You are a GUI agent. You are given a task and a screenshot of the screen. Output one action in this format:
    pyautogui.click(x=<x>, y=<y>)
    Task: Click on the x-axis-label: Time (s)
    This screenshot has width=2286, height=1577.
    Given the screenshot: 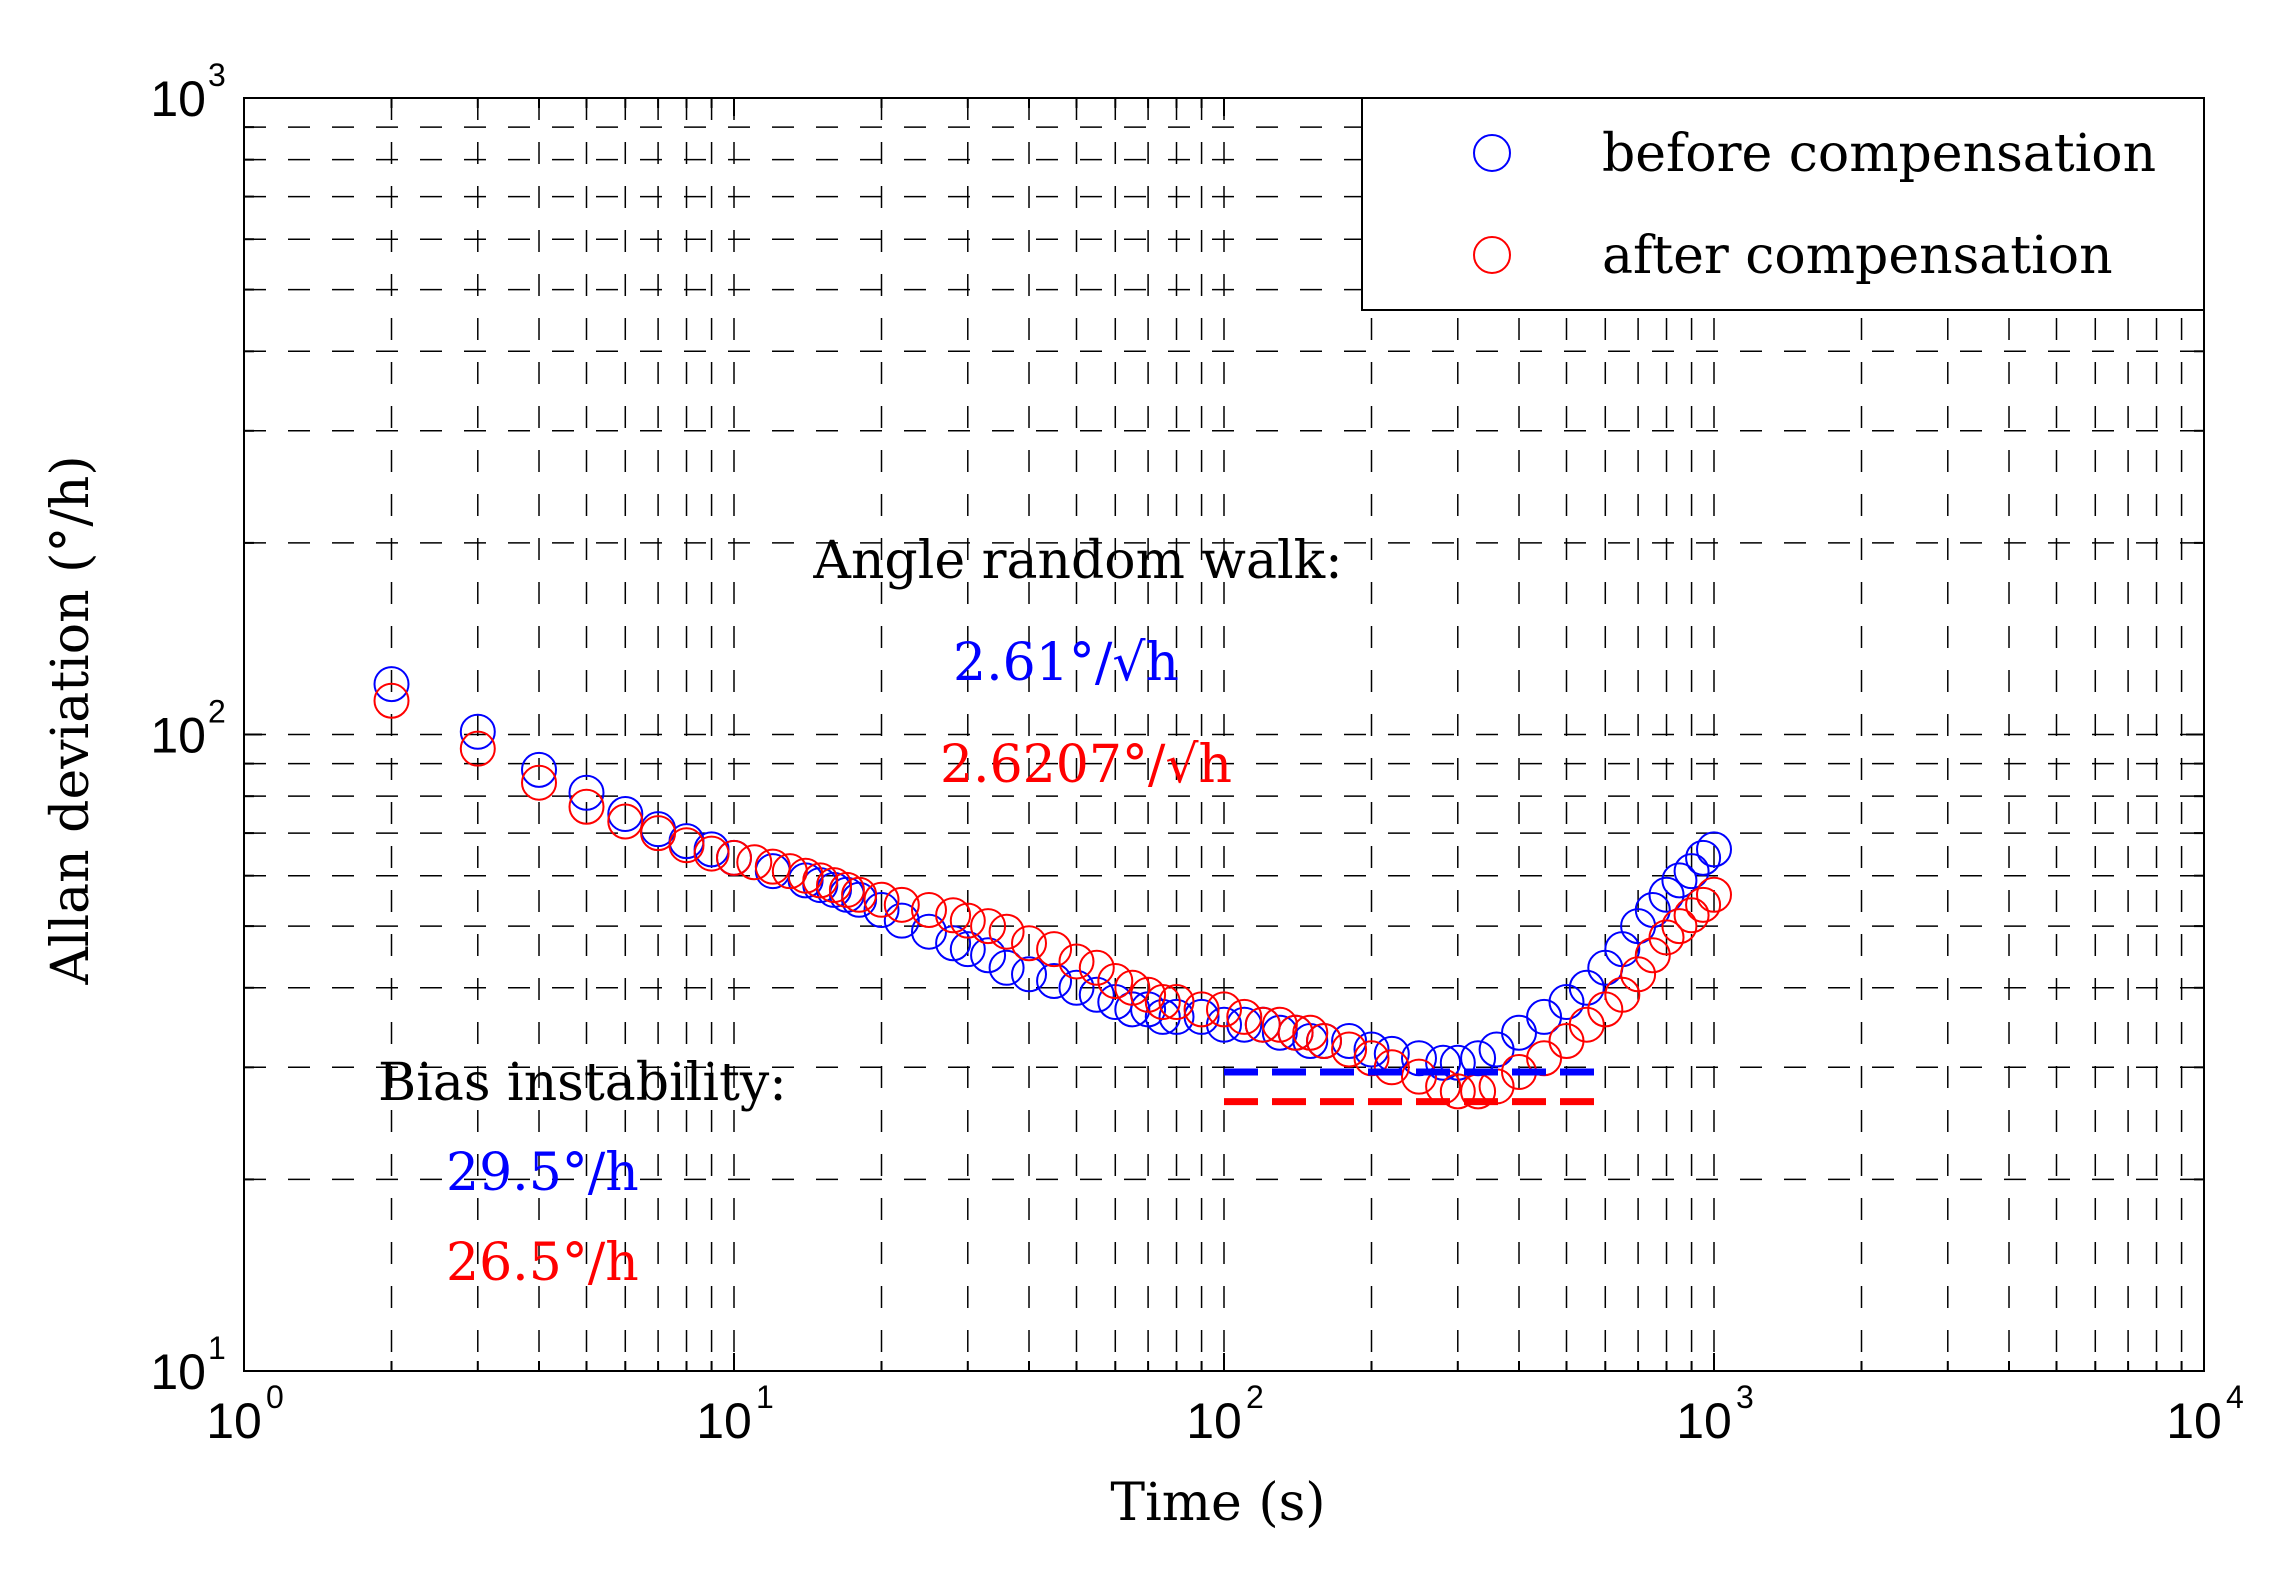 What is the action you would take?
    pyautogui.click(x=1217, y=1503)
    